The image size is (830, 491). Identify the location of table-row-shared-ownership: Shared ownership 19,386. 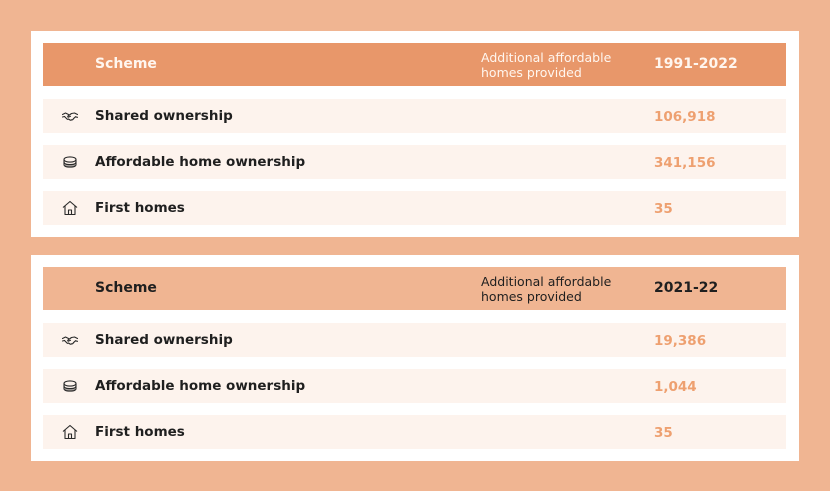
(414, 340).